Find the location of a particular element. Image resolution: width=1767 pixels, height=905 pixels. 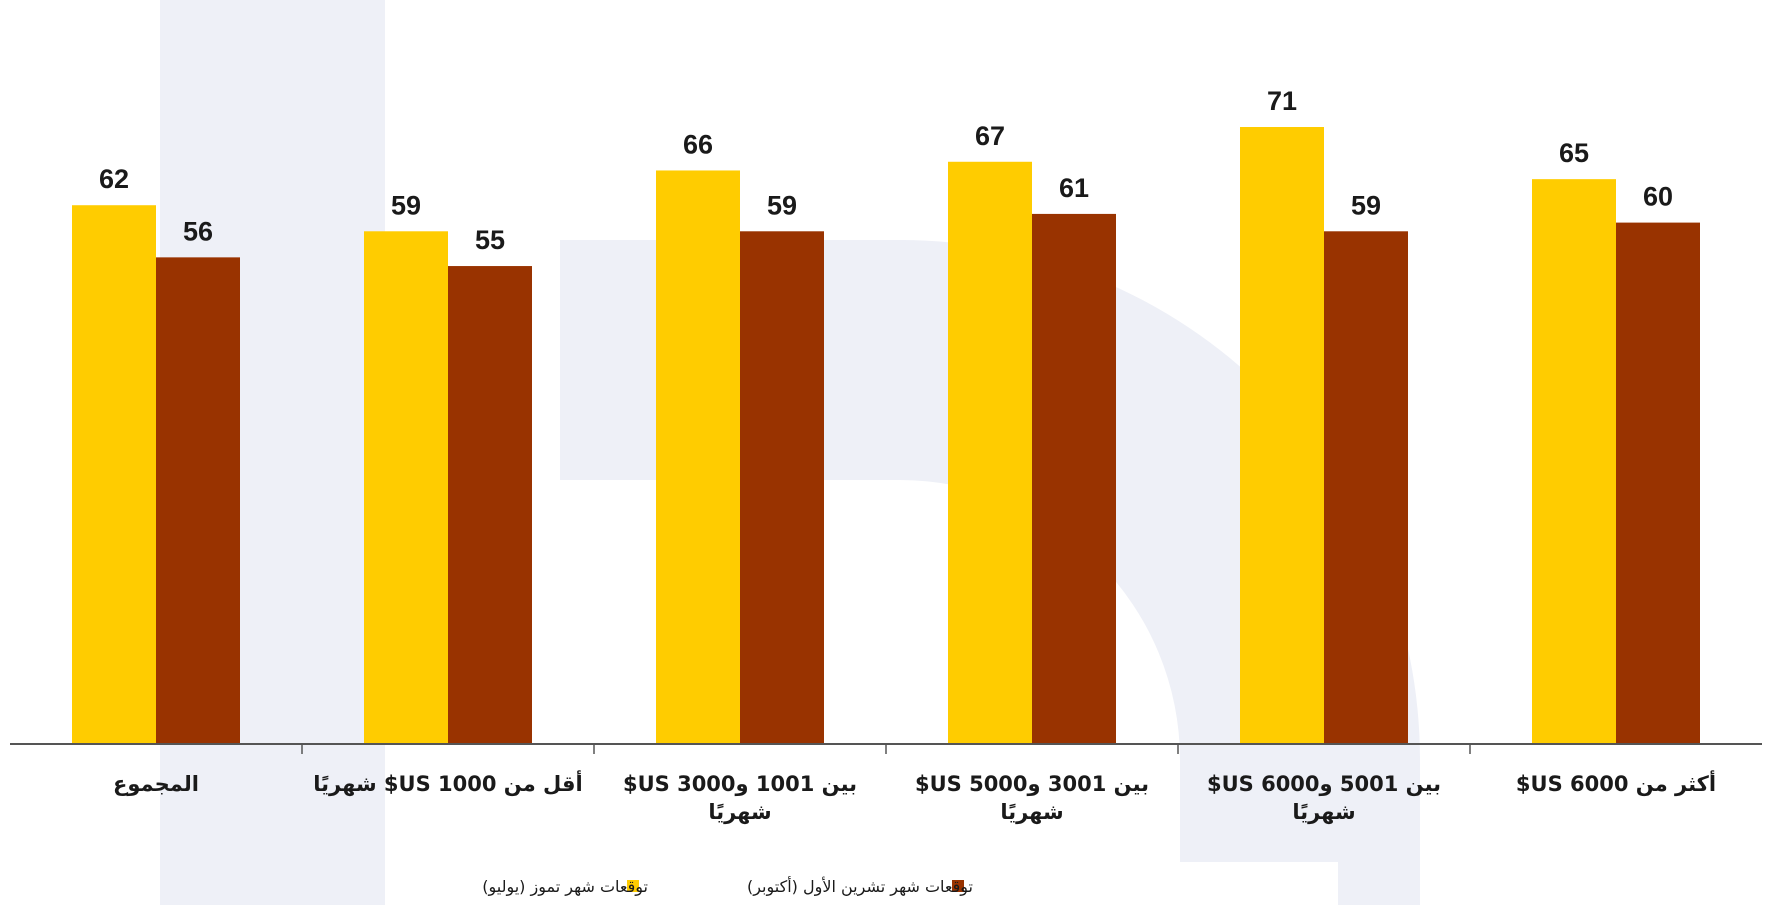

category-label-1: أقل من 1000 US$ شهريًا is located at coordinates (447, 782).